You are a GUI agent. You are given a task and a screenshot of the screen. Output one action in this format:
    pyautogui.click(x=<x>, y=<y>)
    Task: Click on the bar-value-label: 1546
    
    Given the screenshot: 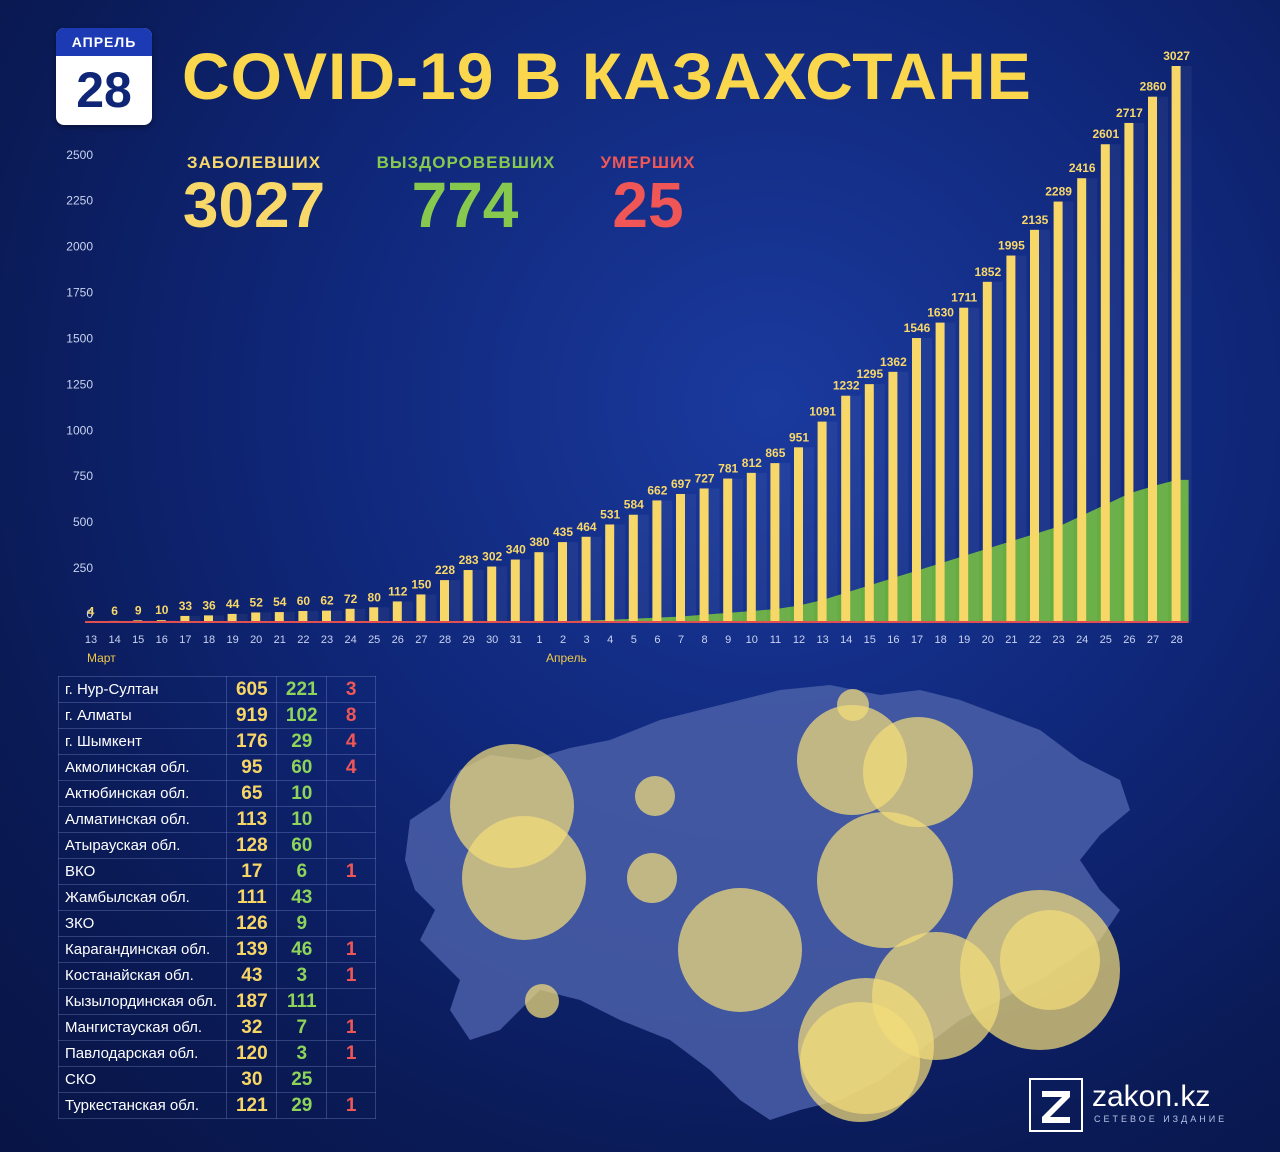 What is the action you would take?
    pyautogui.click(x=917, y=328)
    